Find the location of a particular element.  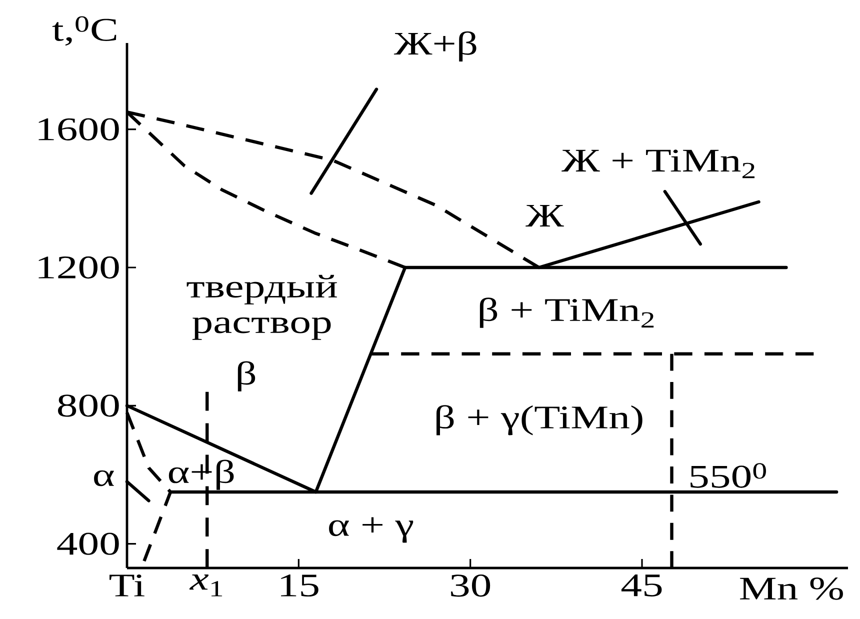

x-tick-label: Ti is located at coordinates (127, 585).